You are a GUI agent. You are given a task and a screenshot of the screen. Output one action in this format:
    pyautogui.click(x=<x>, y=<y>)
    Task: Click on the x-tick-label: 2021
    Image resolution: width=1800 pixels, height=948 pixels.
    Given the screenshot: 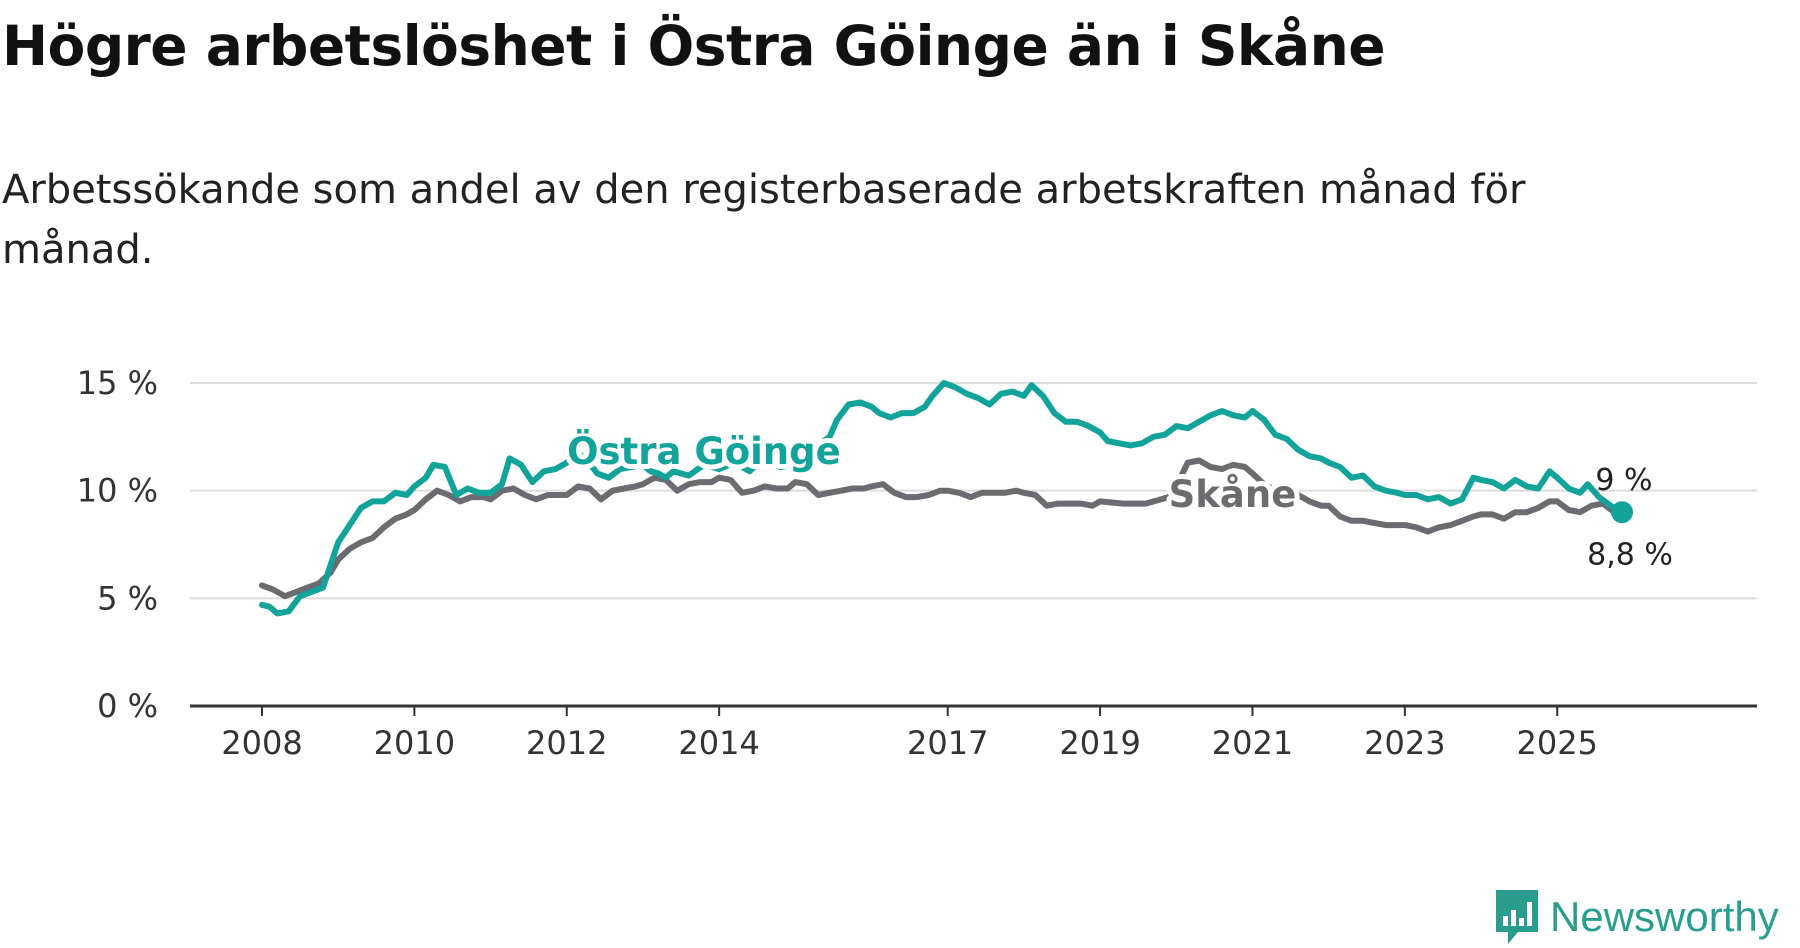 What is the action you would take?
    pyautogui.click(x=1252, y=743)
    